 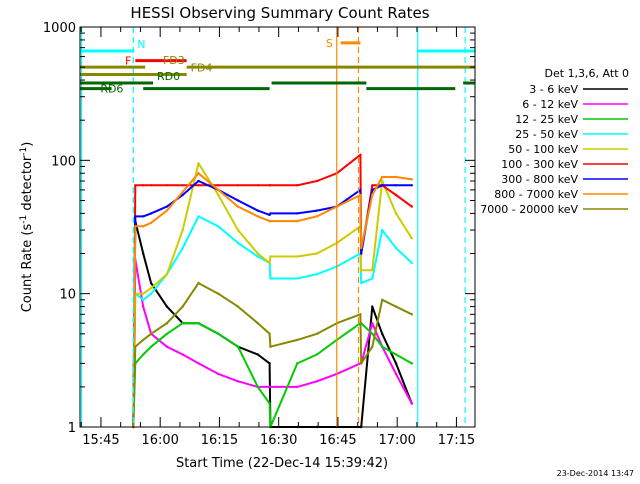 What do you see at coordinates (553, 89) in the screenshot?
I see `legend-entry-label: 3 - 6 keV` at bounding box center [553, 89].